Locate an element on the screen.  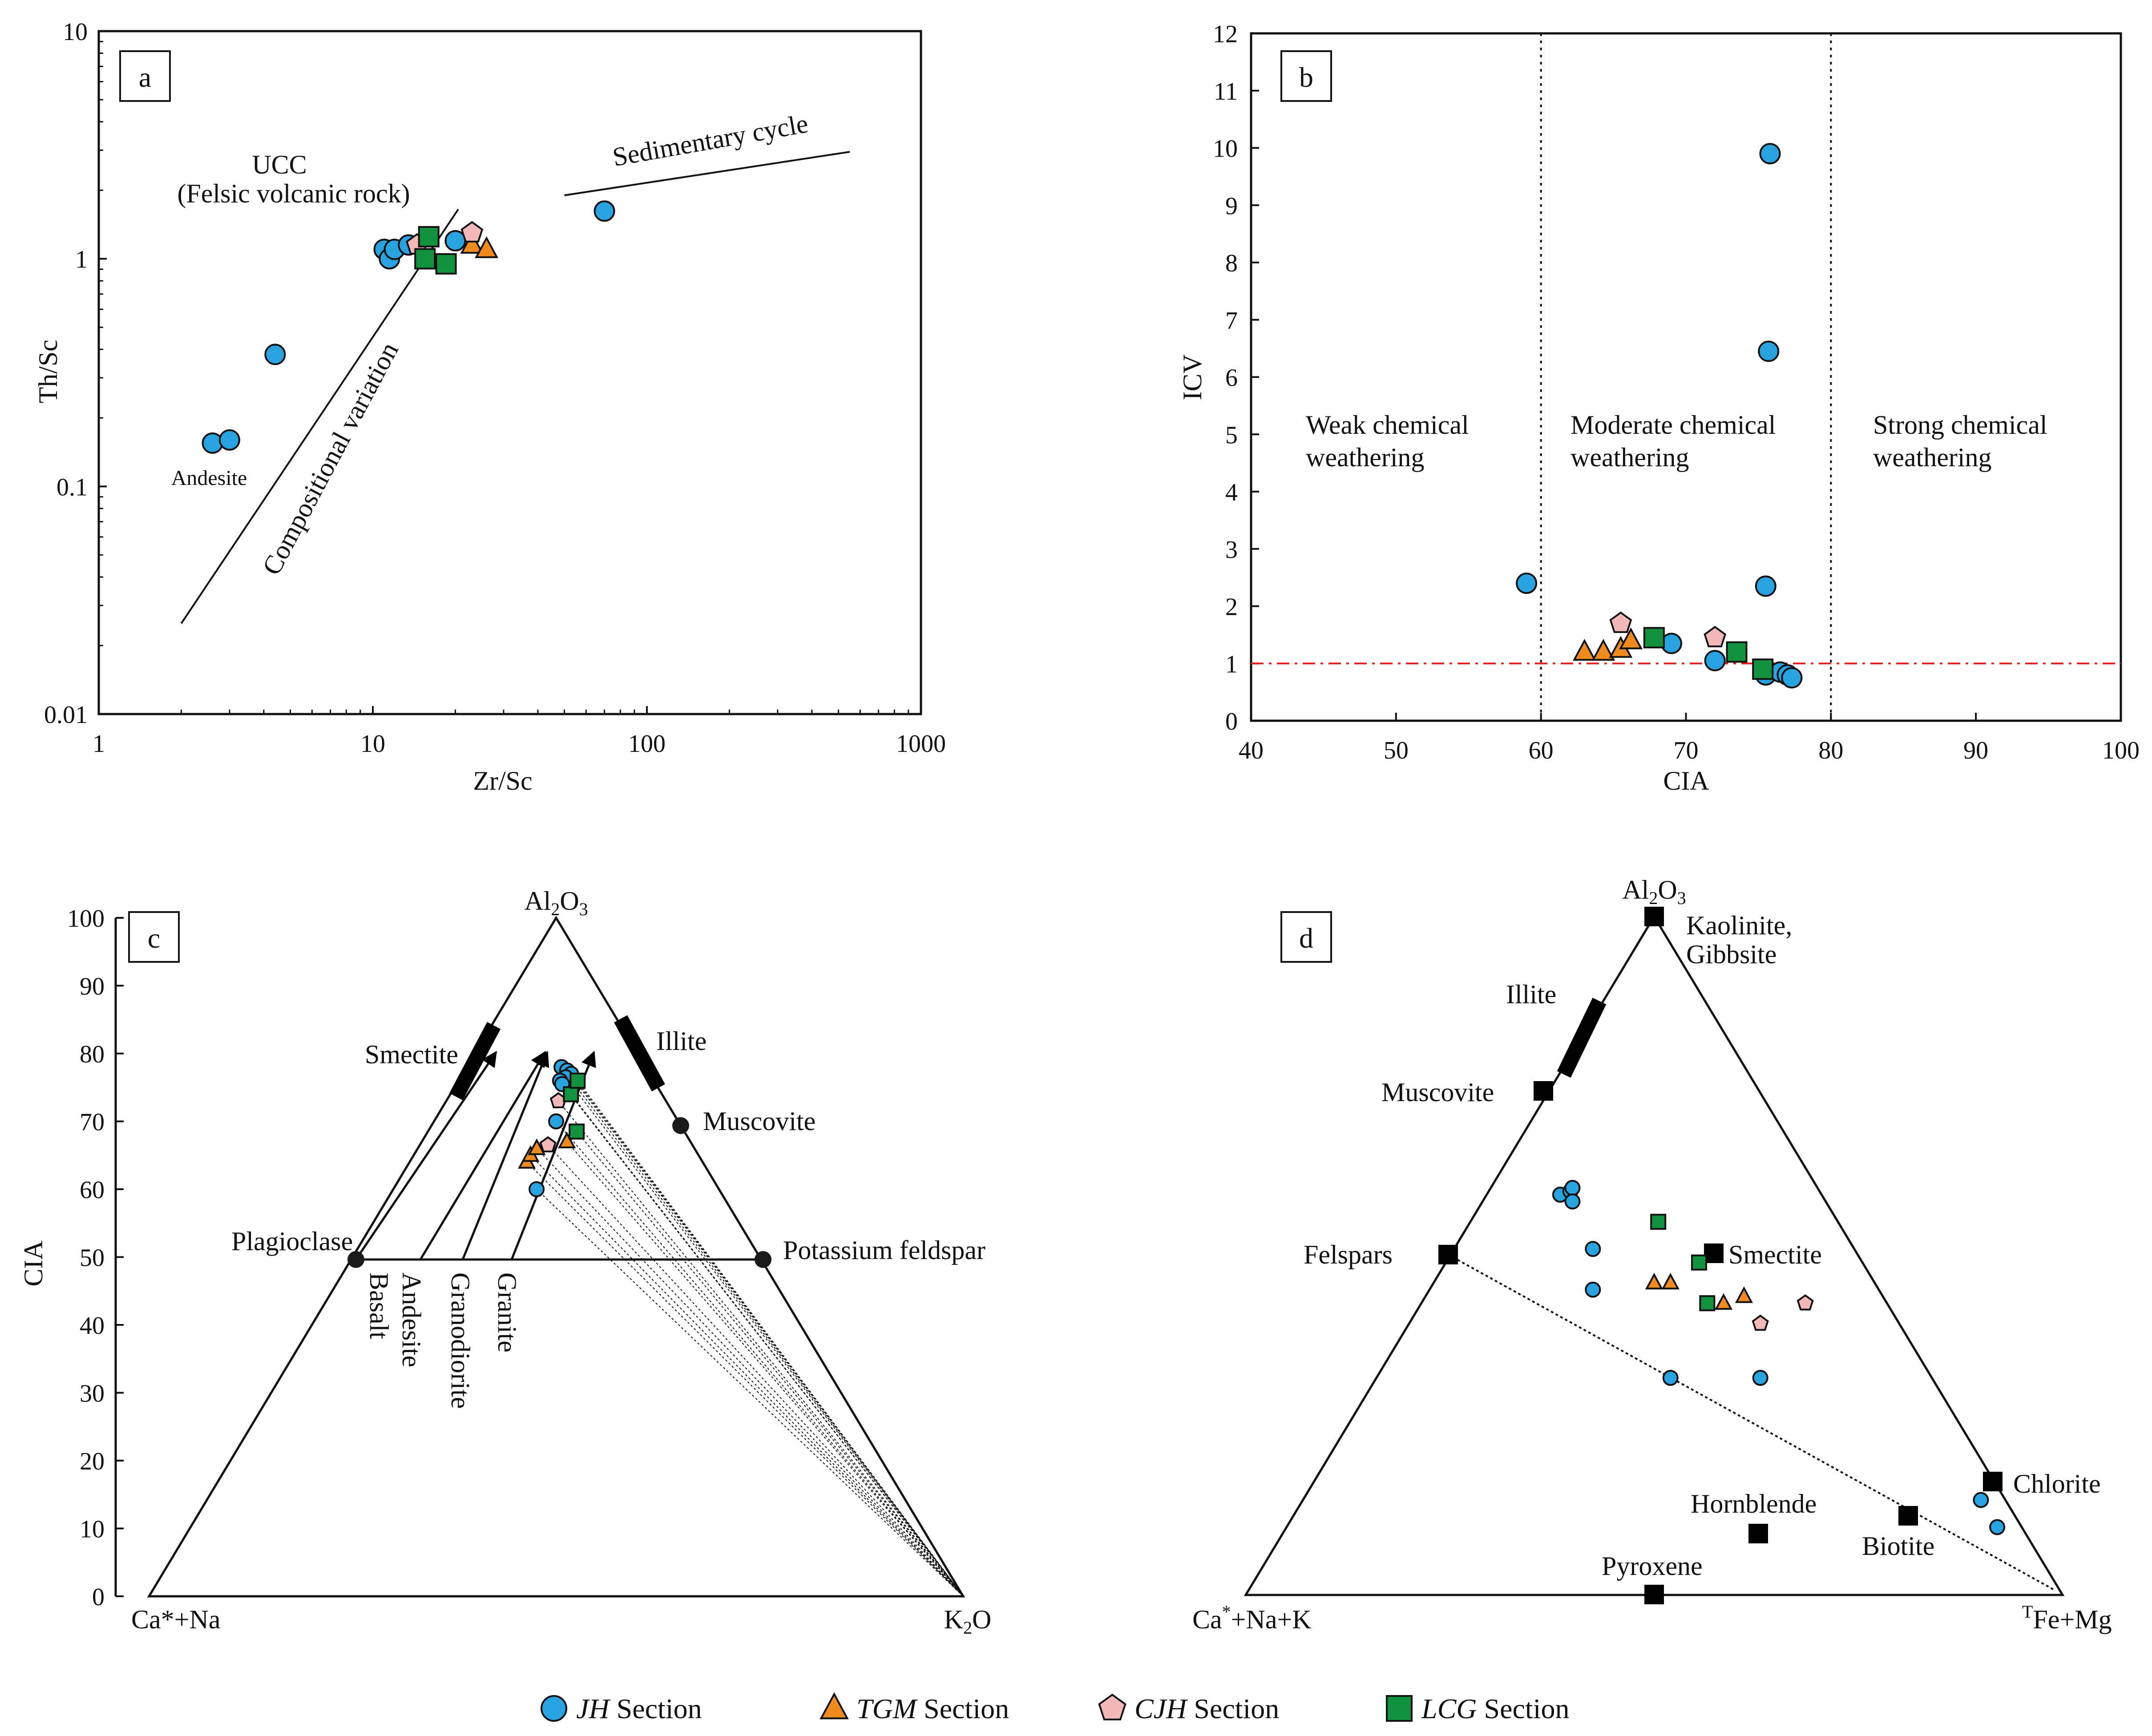
plagioclase-node is located at coordinates (355, 1259).